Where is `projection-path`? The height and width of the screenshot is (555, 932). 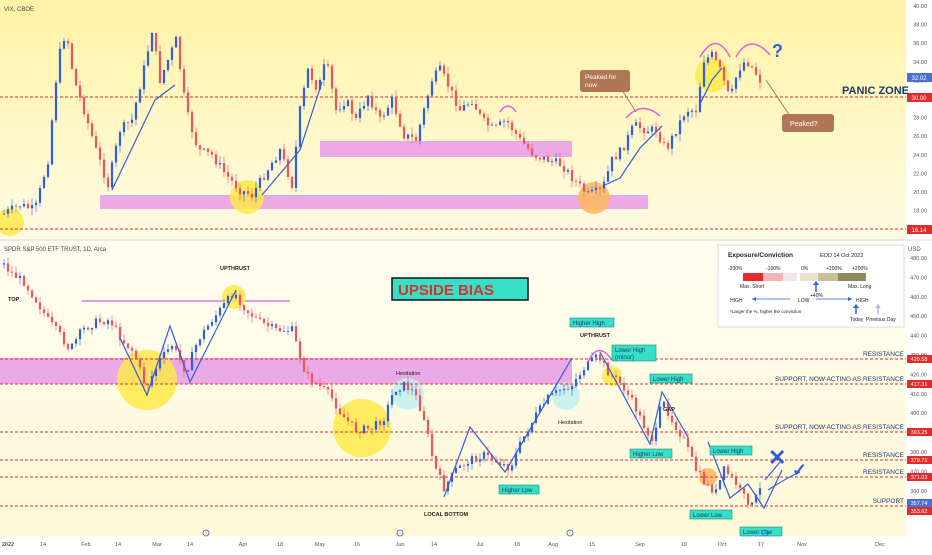
projection-path is located at coordinates (784, 481).